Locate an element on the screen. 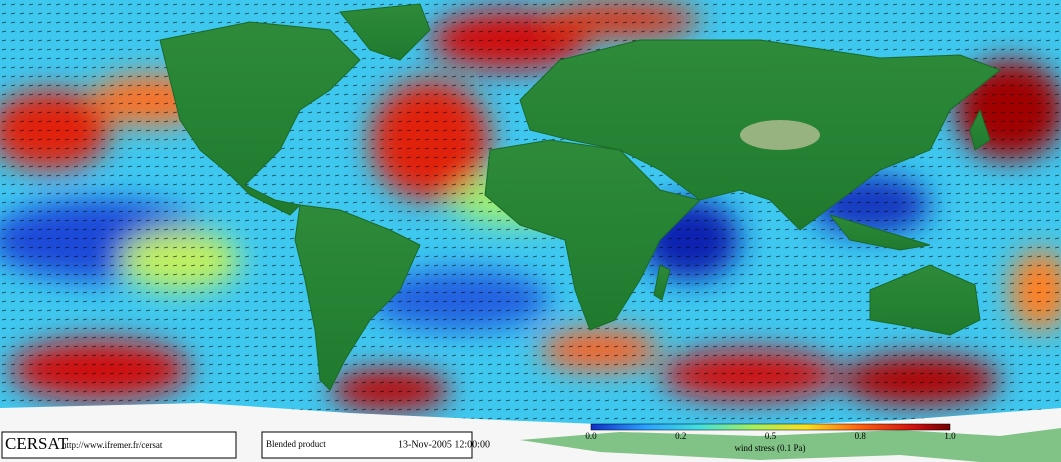 This screenshot has width=1061, height=462. colorbar-labels: 0.0 0.2 0.5 0.8 1.0 is located at coordinates (770, 436).